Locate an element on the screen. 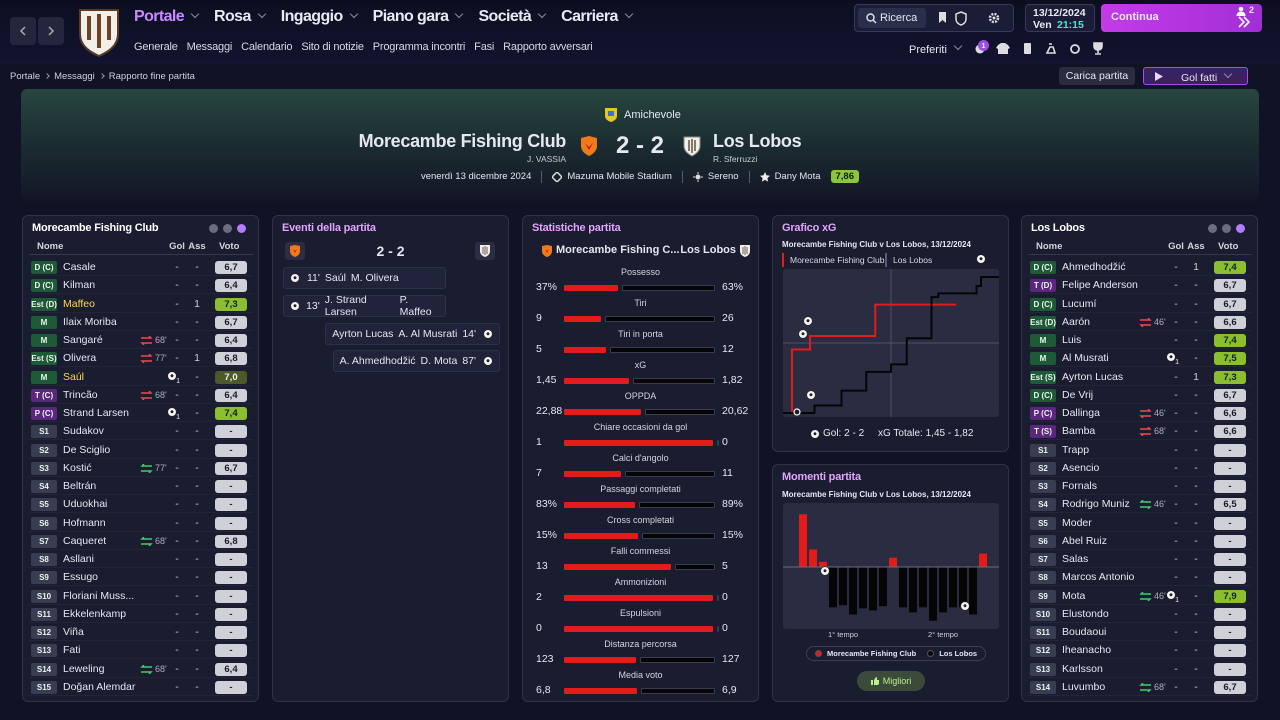  favorites: Preferiti is located at coordinates (935, 49).